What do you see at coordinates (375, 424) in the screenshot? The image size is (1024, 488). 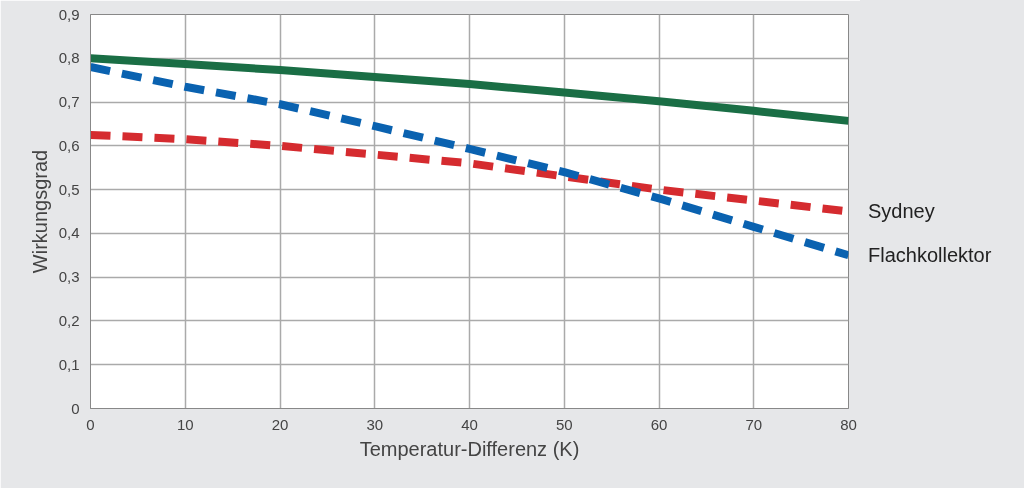 I see `x-tick-label: 30` at bounding box center [375, 424].